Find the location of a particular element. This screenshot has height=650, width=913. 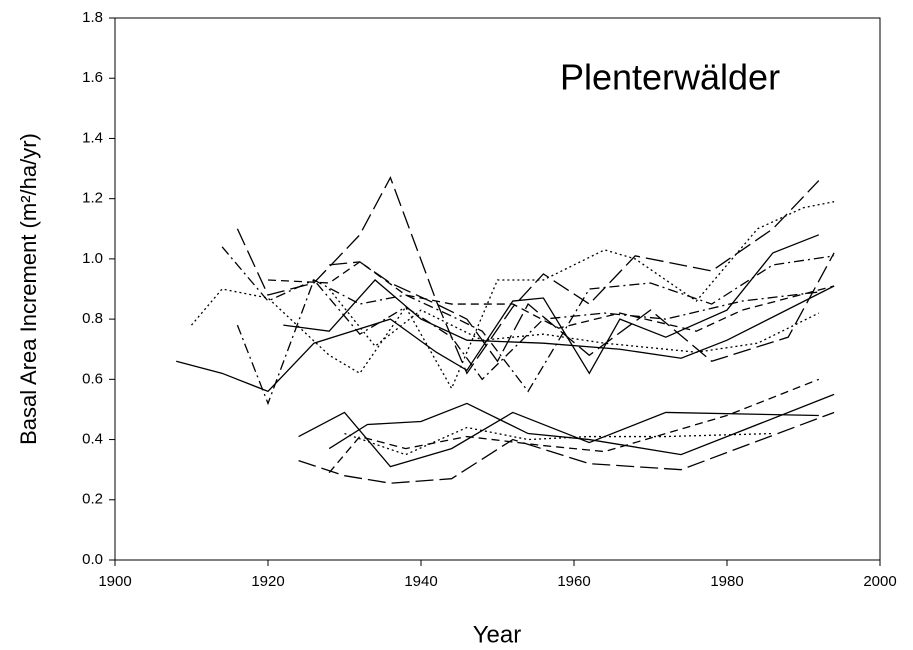

x-tick-label: 1940 is located at coordinates (420, 581).